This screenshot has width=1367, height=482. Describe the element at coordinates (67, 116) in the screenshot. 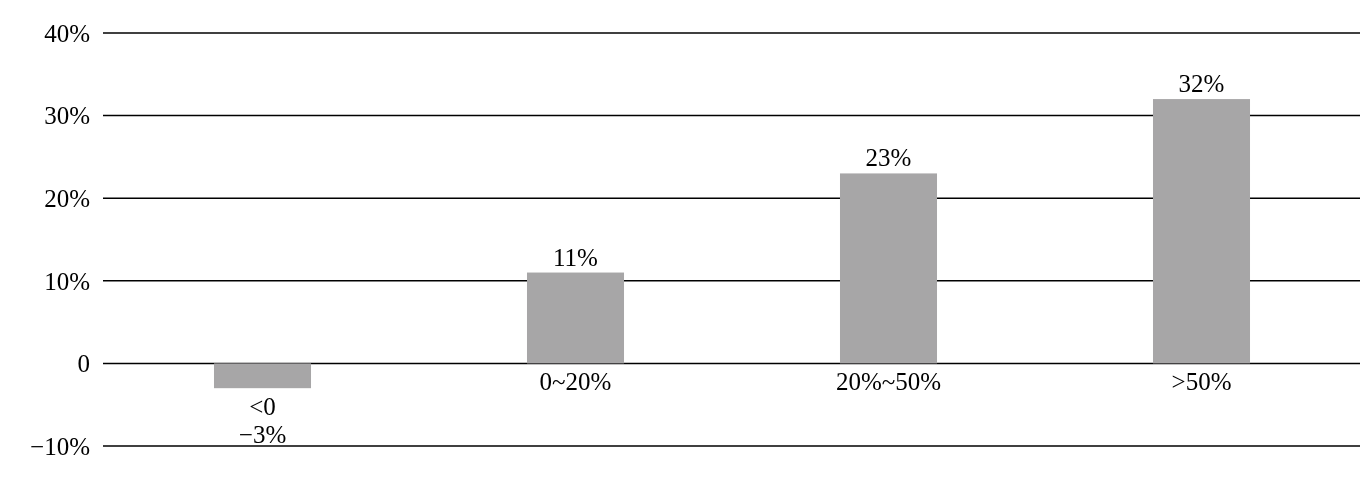

I see `y-tick-label: 30%` at that location.